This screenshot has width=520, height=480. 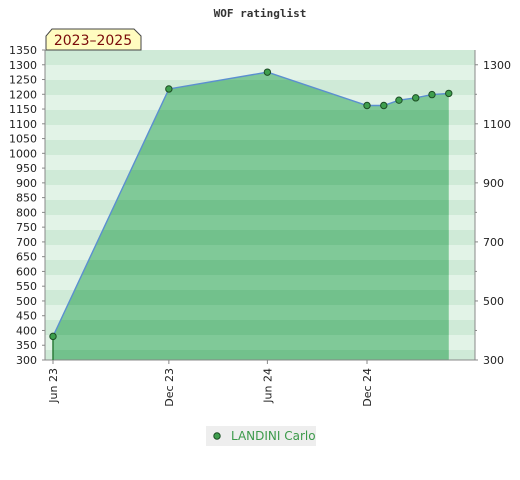 What do you see at coordinates (23, 80) in the screenshot?
I see `y-tick-label: 1250` at bounding box center [23, 80].